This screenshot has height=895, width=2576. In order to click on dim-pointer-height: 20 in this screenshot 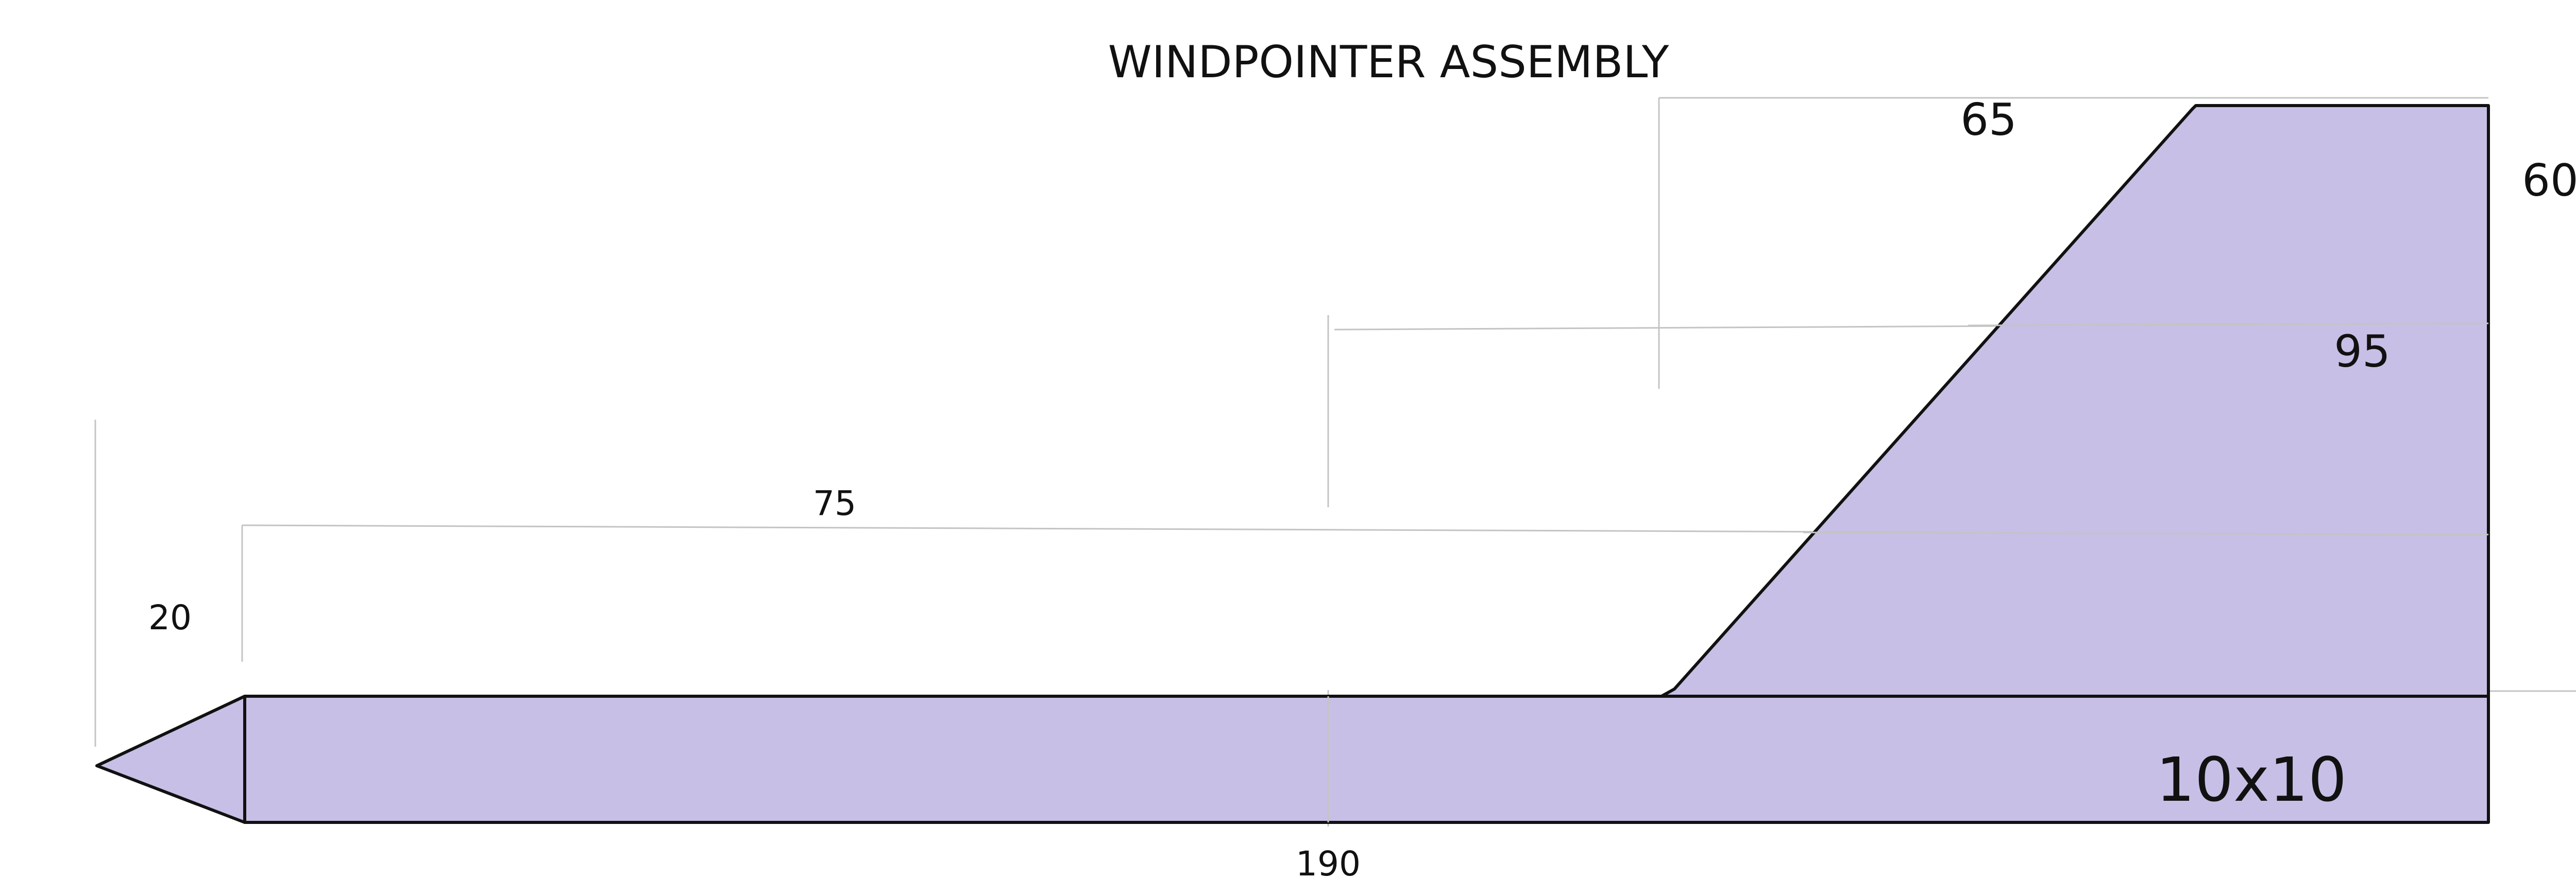, I will do `click(170, 618)`.